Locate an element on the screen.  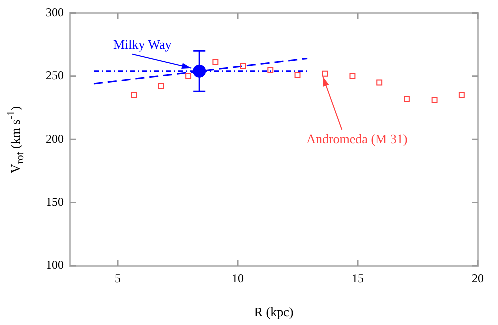
x-tick-label: 20 is located at coordinates (478, 278).